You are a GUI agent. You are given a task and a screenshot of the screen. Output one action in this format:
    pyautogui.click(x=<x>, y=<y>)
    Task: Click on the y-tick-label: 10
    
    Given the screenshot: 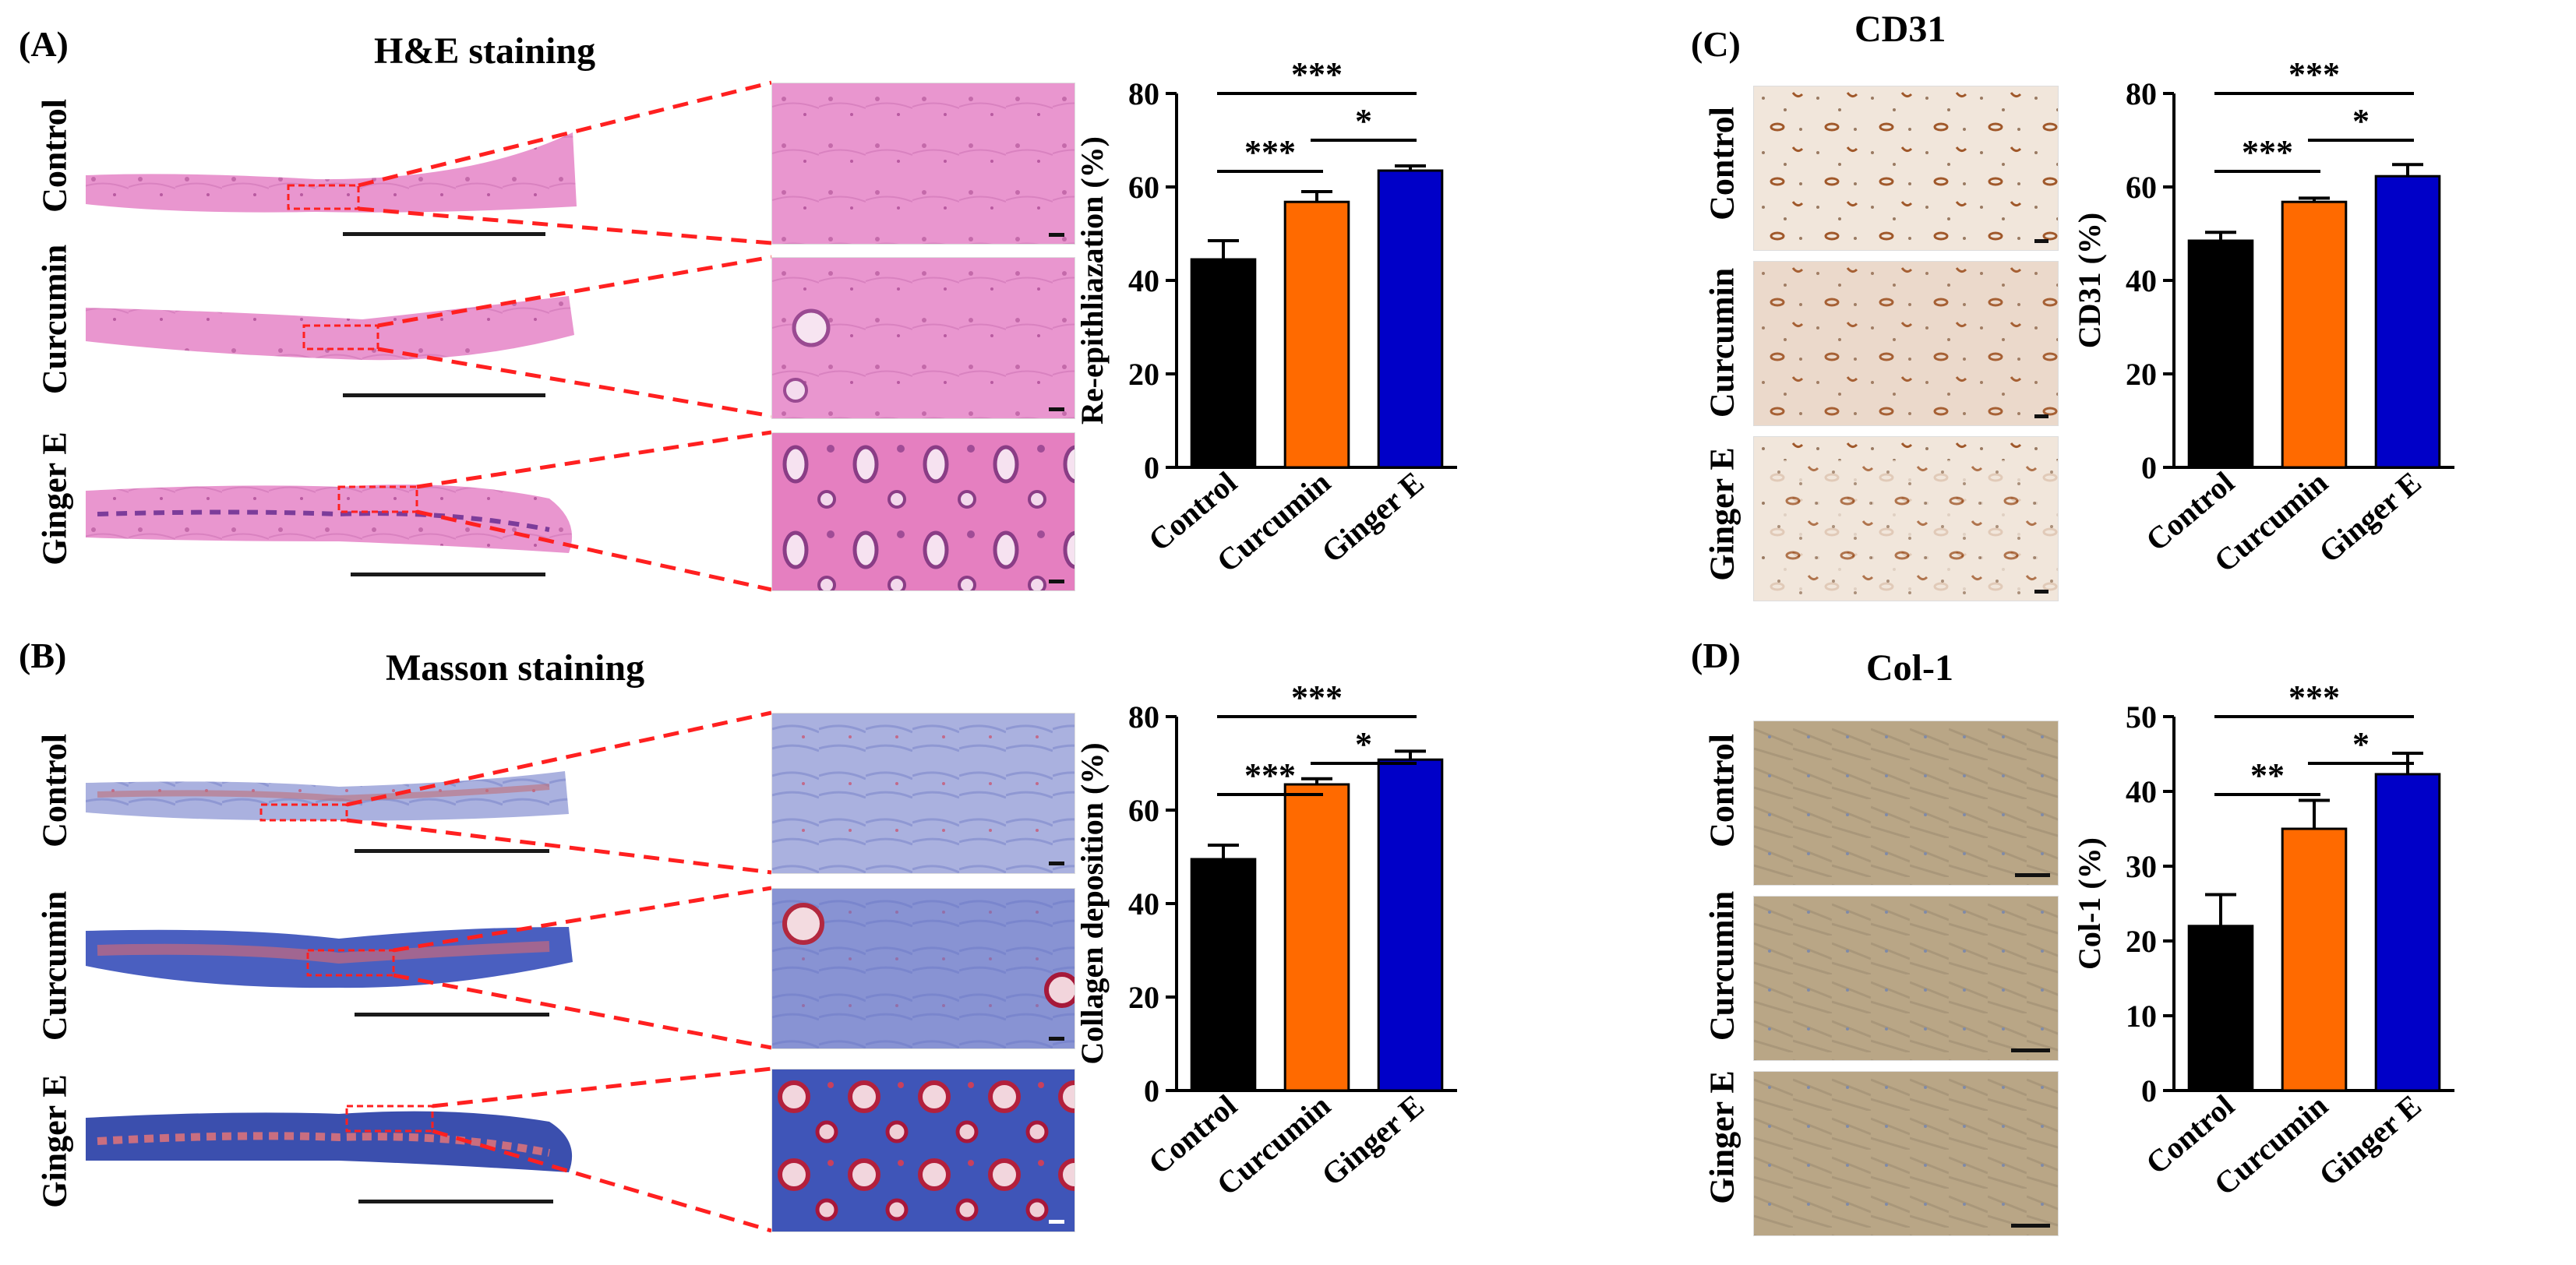 What is the action you would take?
    pyautogui.click(x=2141, y=1016)
    